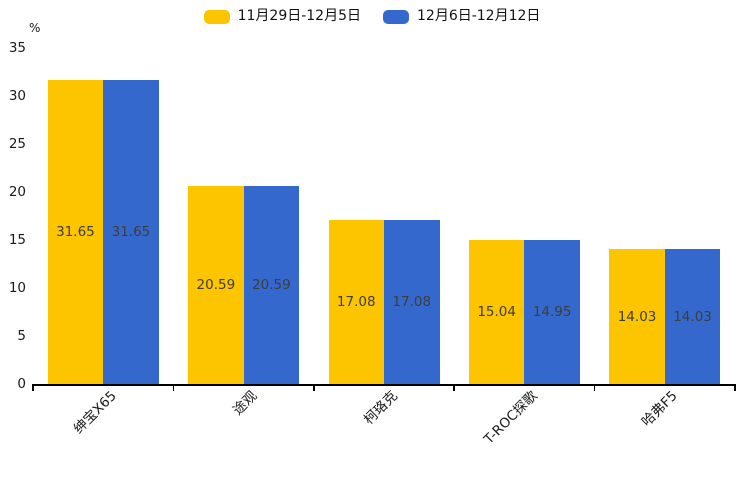 The height and width of the screenshot is (496, 744). I want to click on legend-swatch-series2-icon, so click(396, 16).